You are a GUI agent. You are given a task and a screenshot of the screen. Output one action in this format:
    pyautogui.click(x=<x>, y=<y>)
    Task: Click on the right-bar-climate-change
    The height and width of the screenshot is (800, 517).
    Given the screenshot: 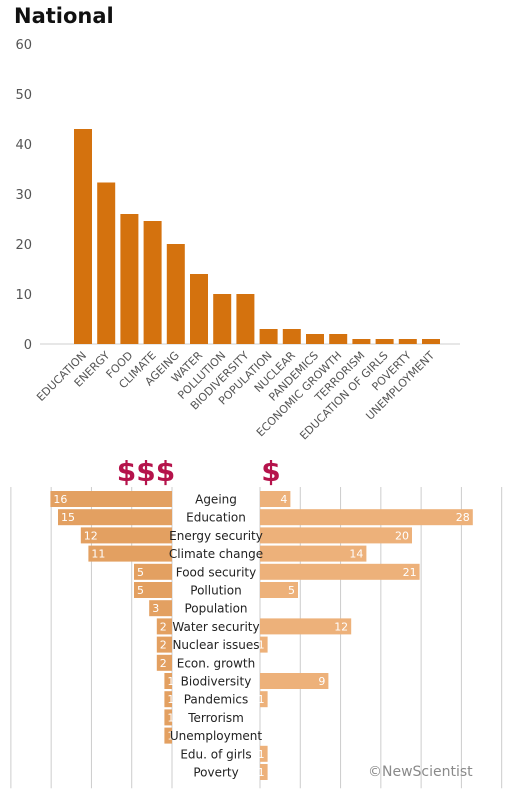 What is the action you would take?
    pyautogui.click(x=313, y=553)
    